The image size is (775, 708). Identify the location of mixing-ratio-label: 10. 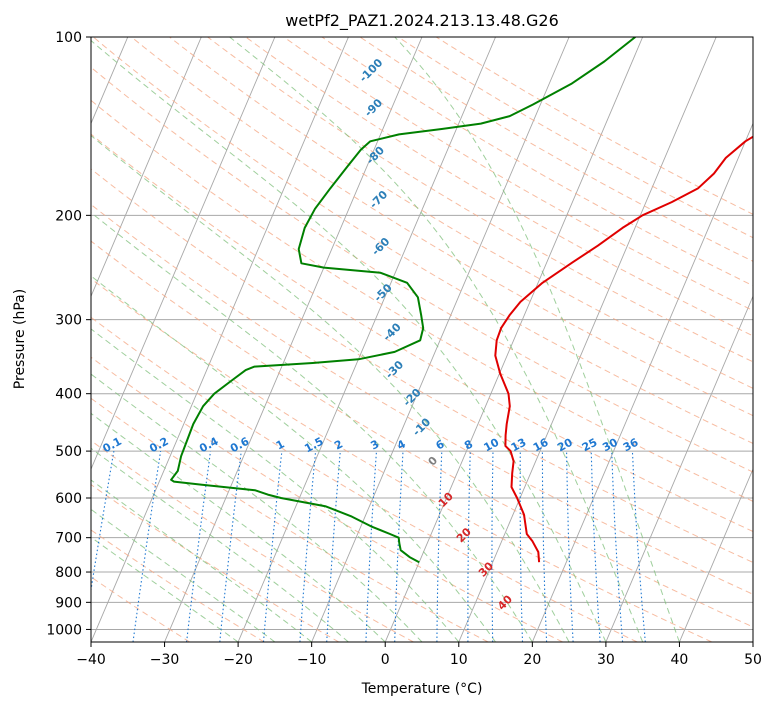
(492, 445).